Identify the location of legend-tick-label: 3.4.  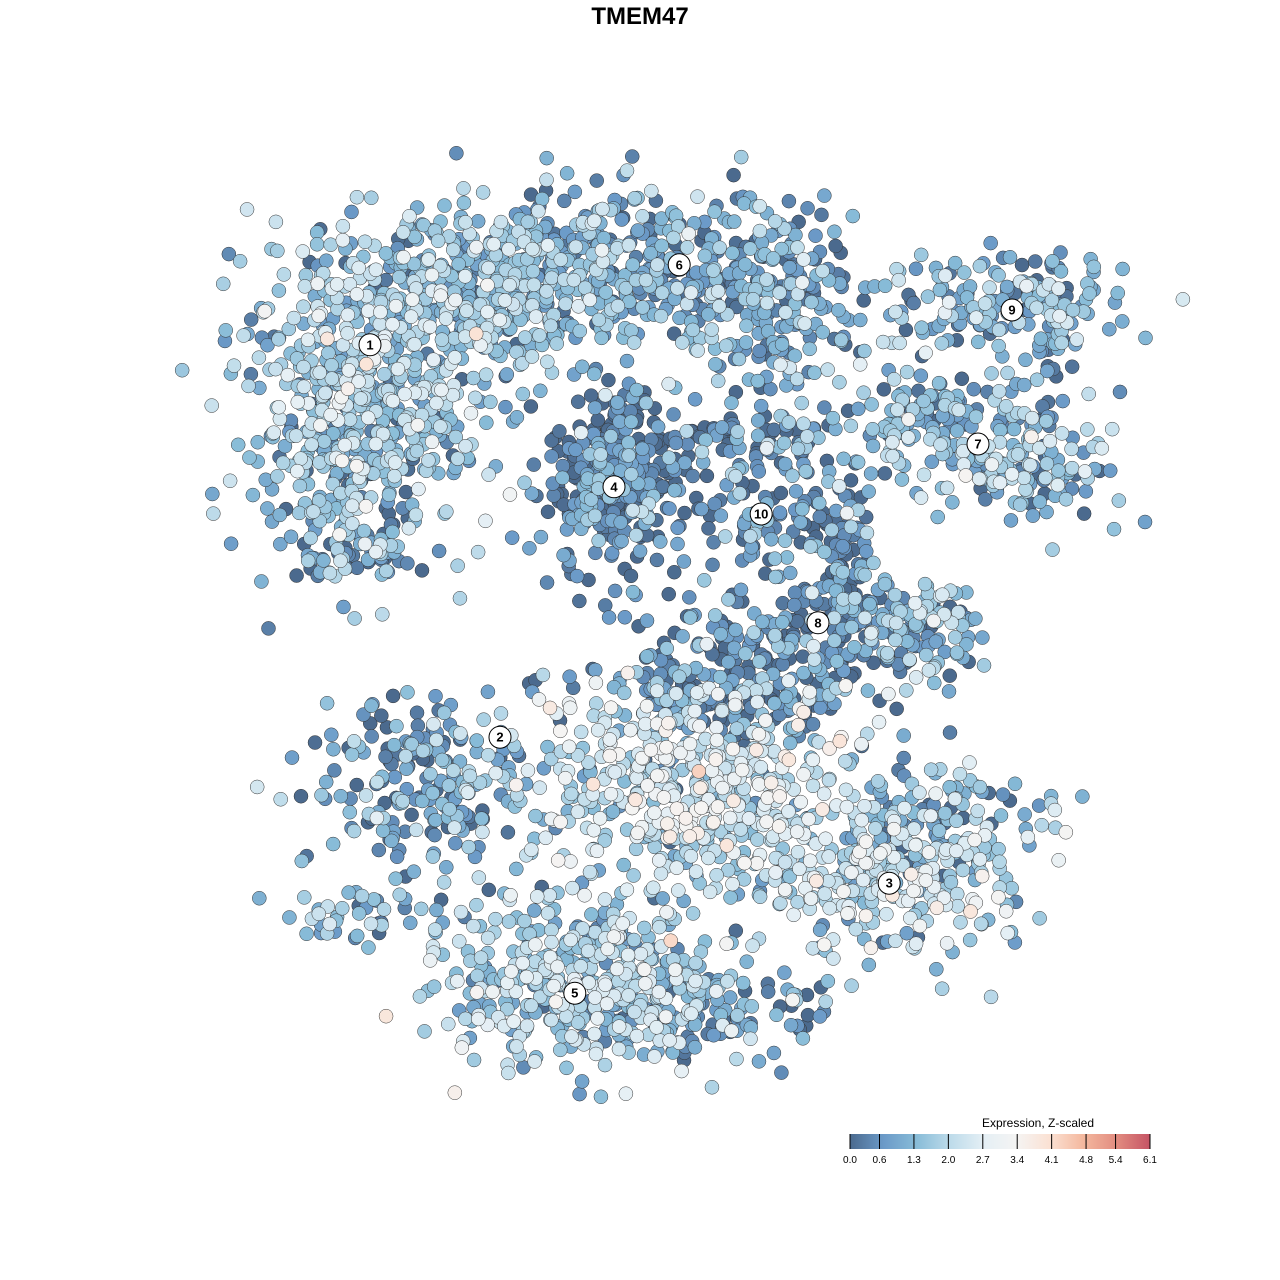
(1017, 1160).